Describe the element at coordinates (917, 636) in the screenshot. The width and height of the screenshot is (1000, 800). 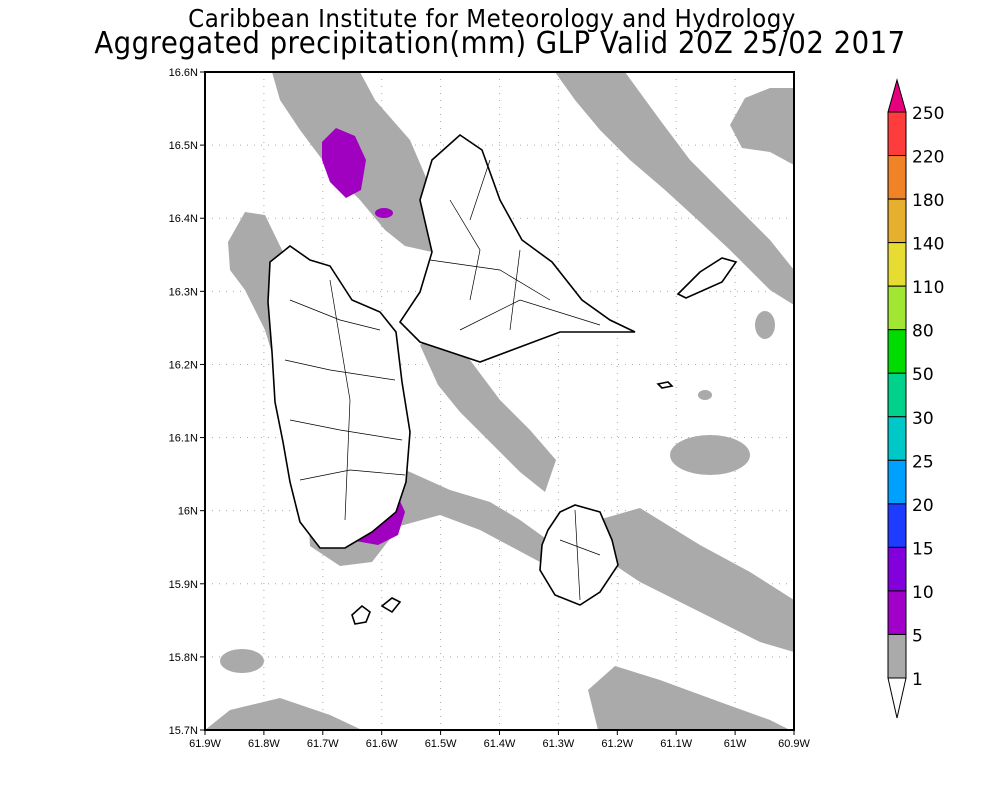
I see `colorbar-label: 5` at that location.